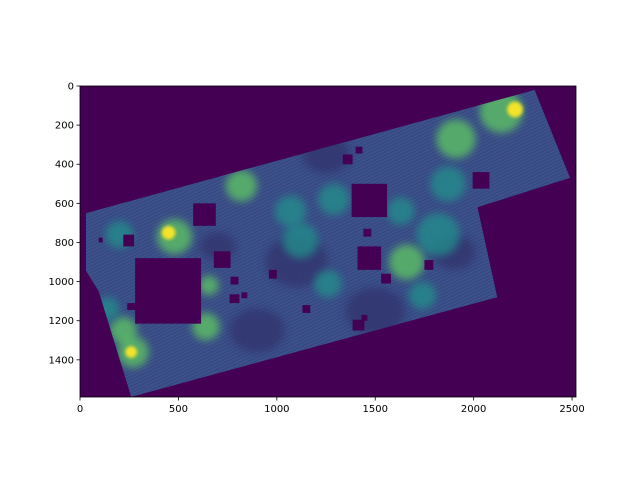  What do you see at coordinates (64, 126) in the screenshot?
I see `y-tick-label: 200` at bounding box center [64, 126].